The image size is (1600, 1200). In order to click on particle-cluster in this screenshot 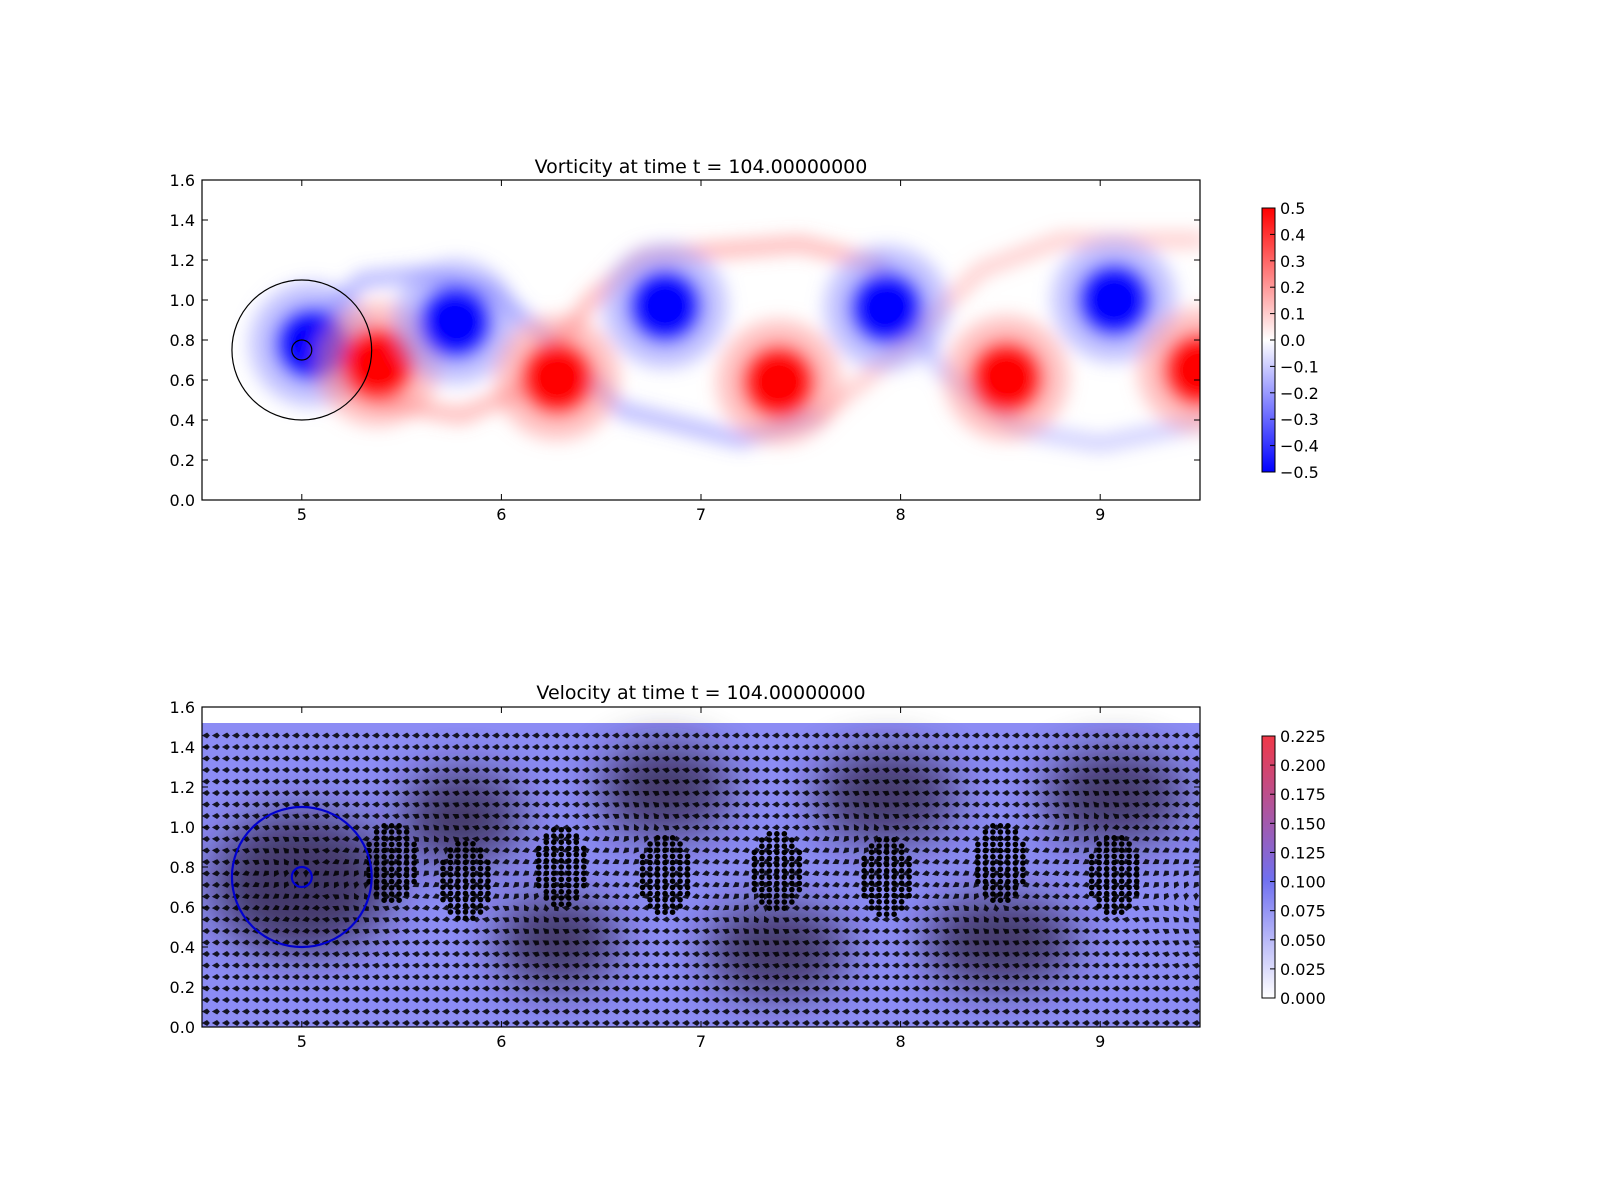, I will do `click(1114, 875)`.